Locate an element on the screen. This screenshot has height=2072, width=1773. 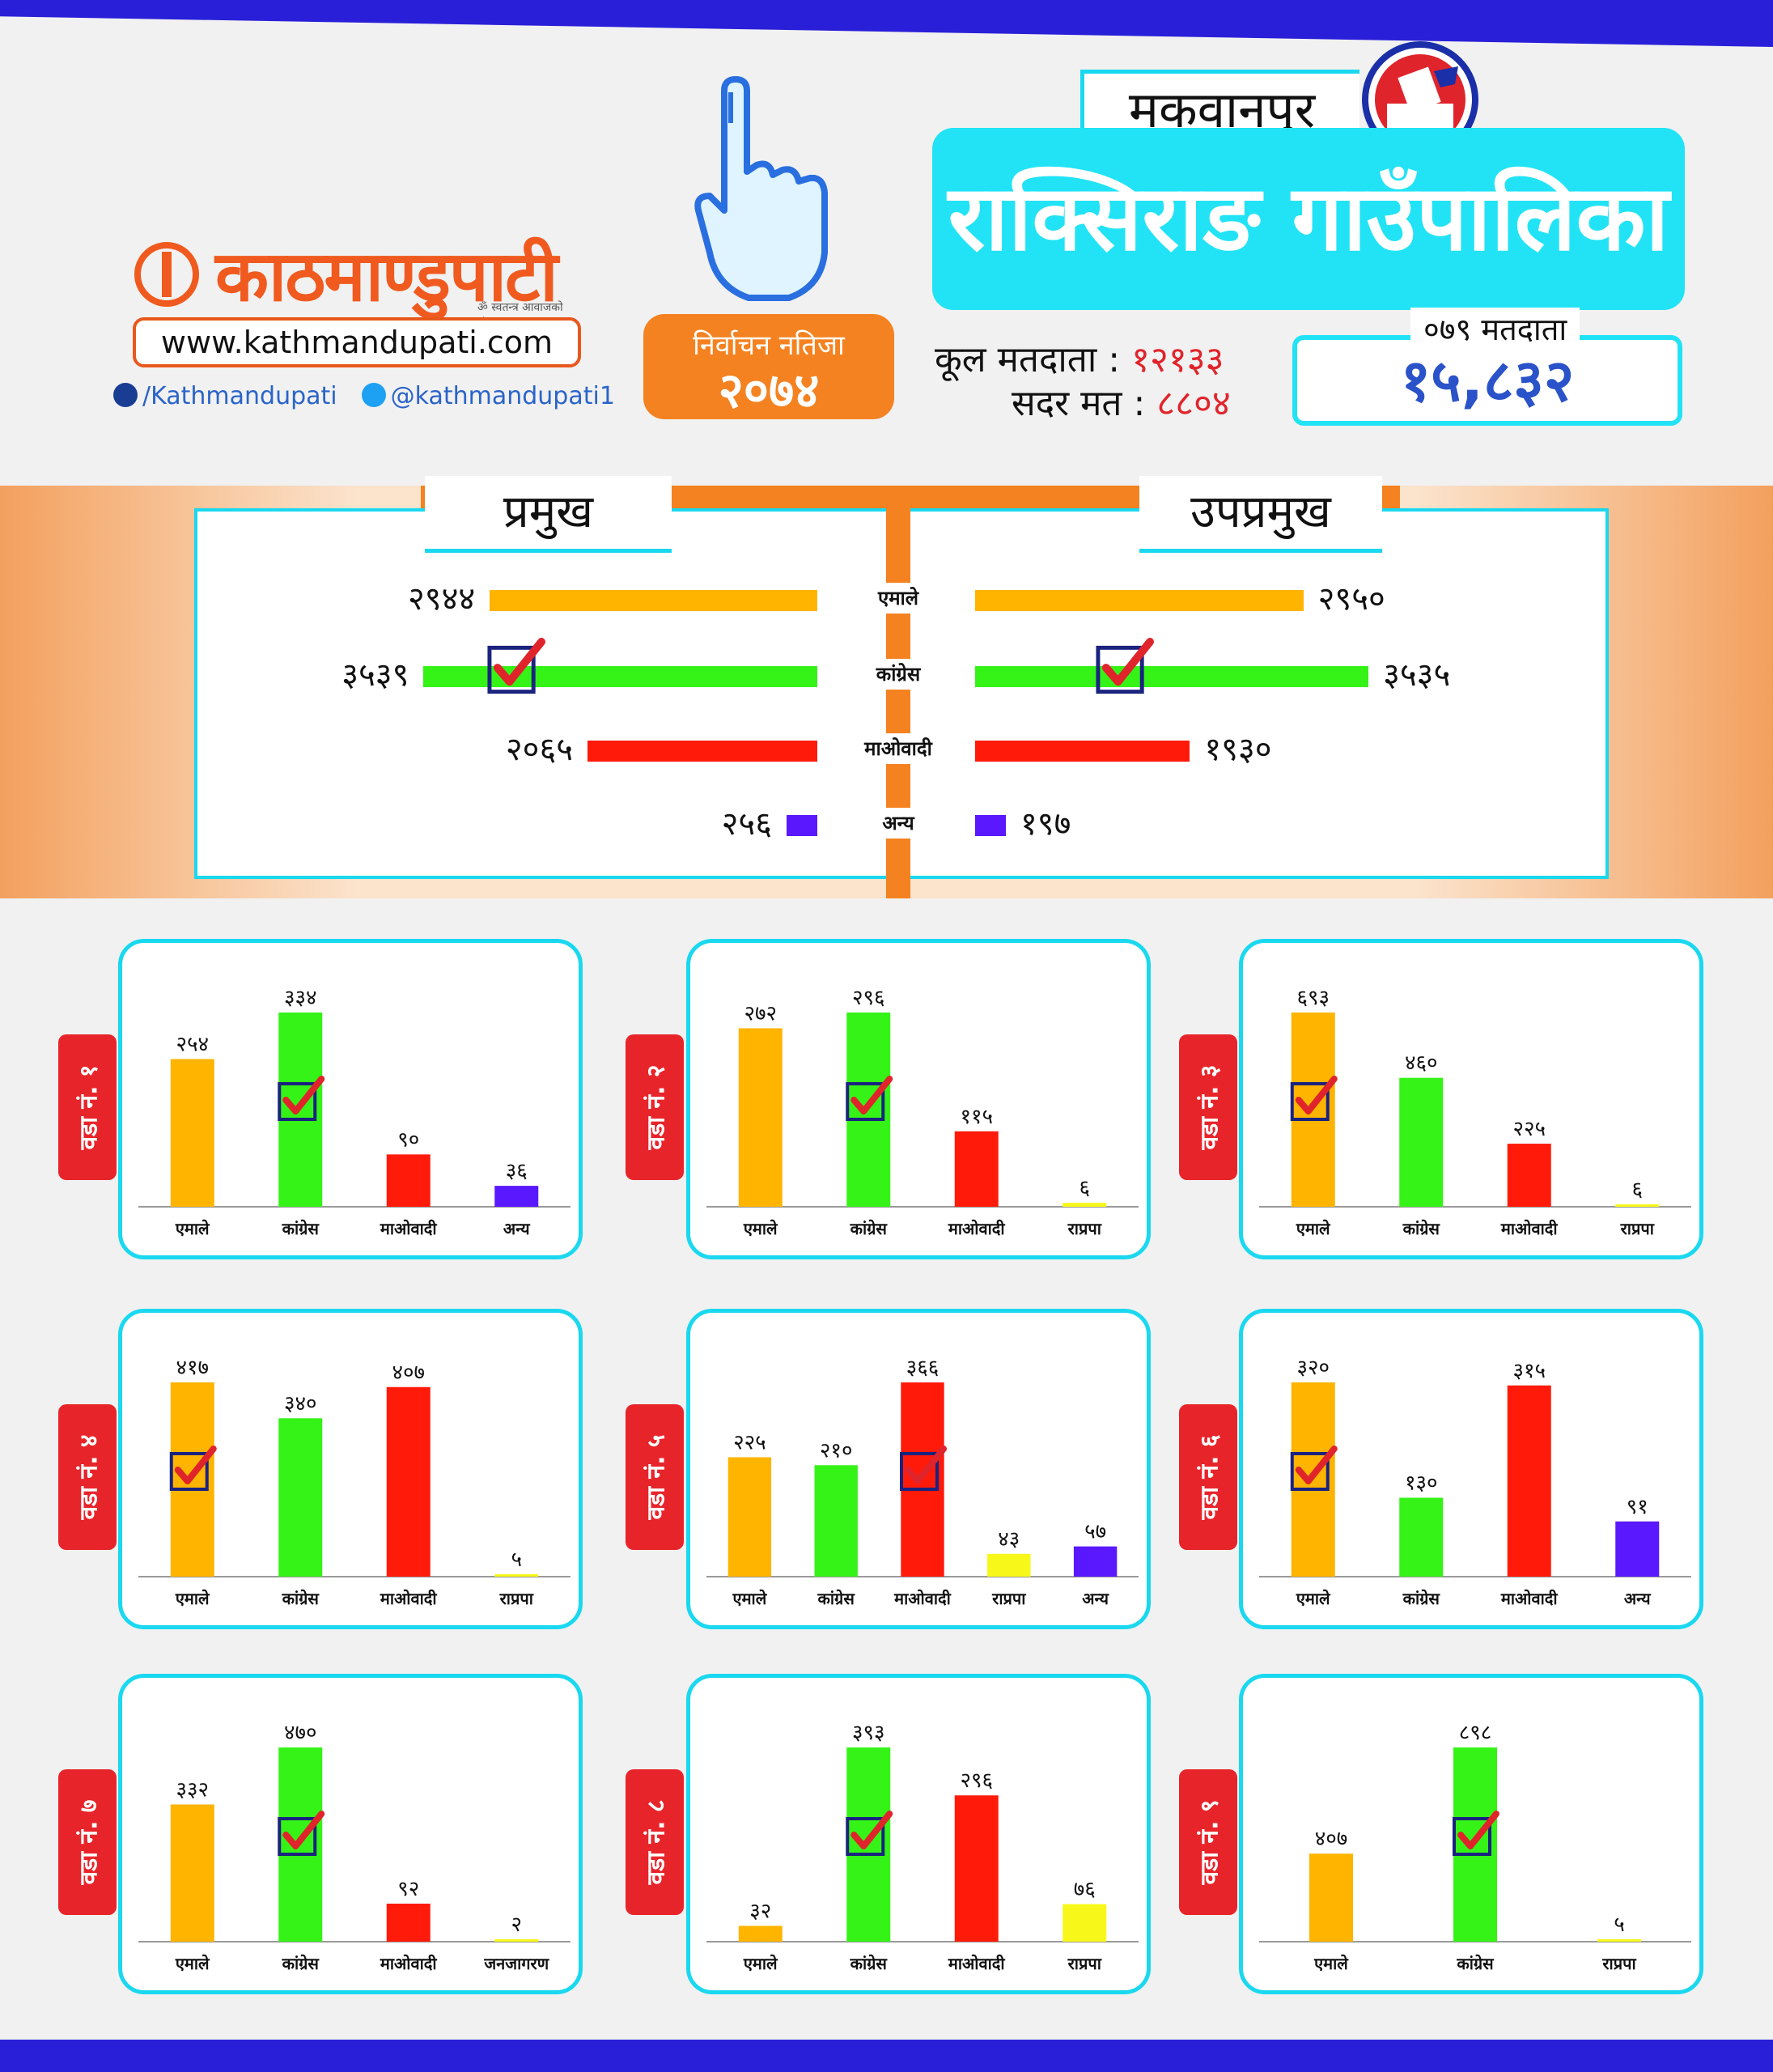
ward-number-label: वडा नं. ४ is located at coordinates (89, 1477).